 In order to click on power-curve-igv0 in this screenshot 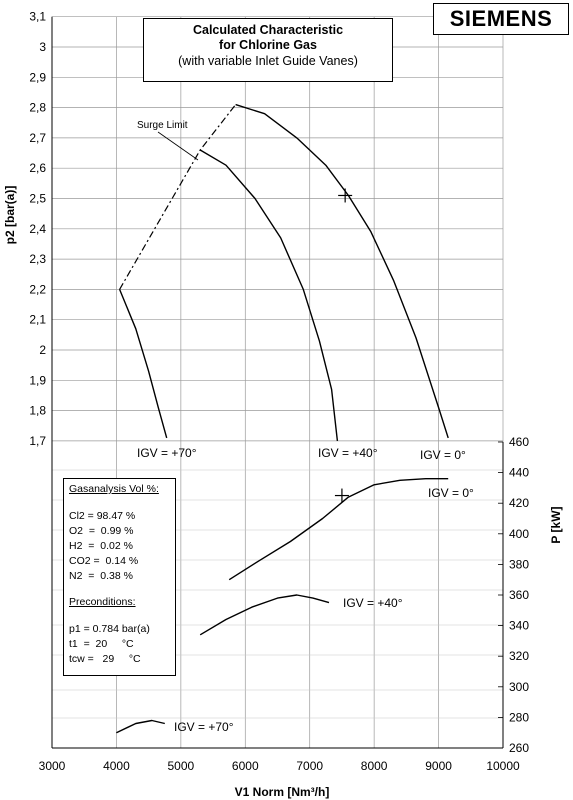, I will do `click(338, 529)`.